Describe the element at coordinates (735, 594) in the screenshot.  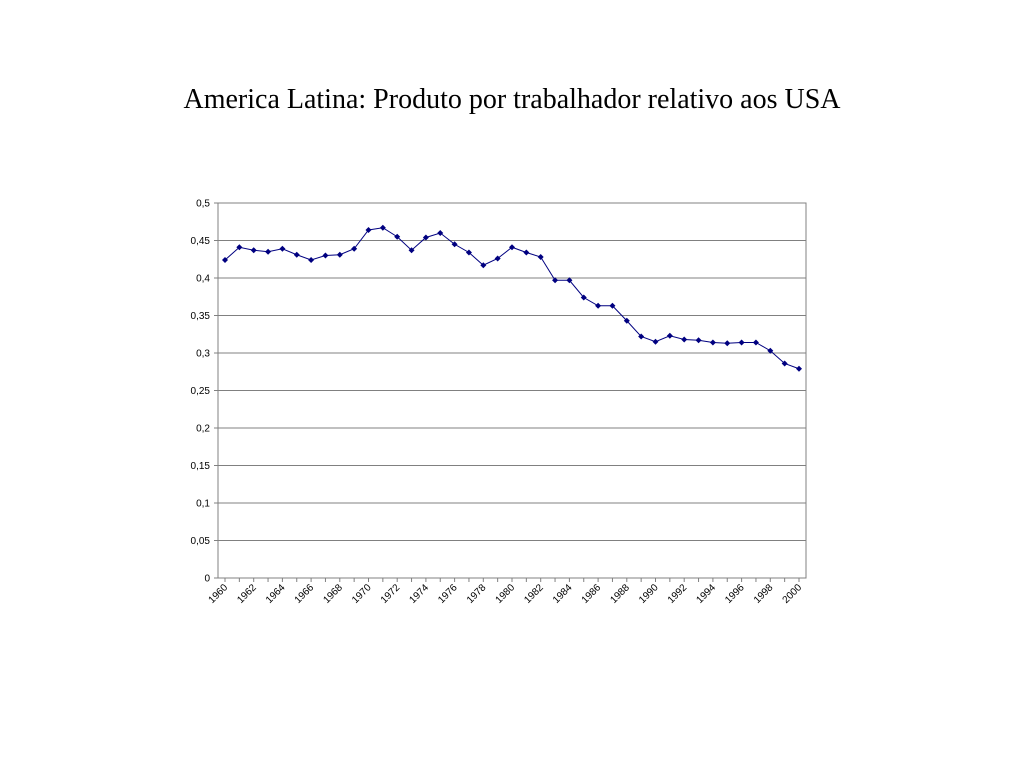
I see `x-tick-label: 1996` at that location.